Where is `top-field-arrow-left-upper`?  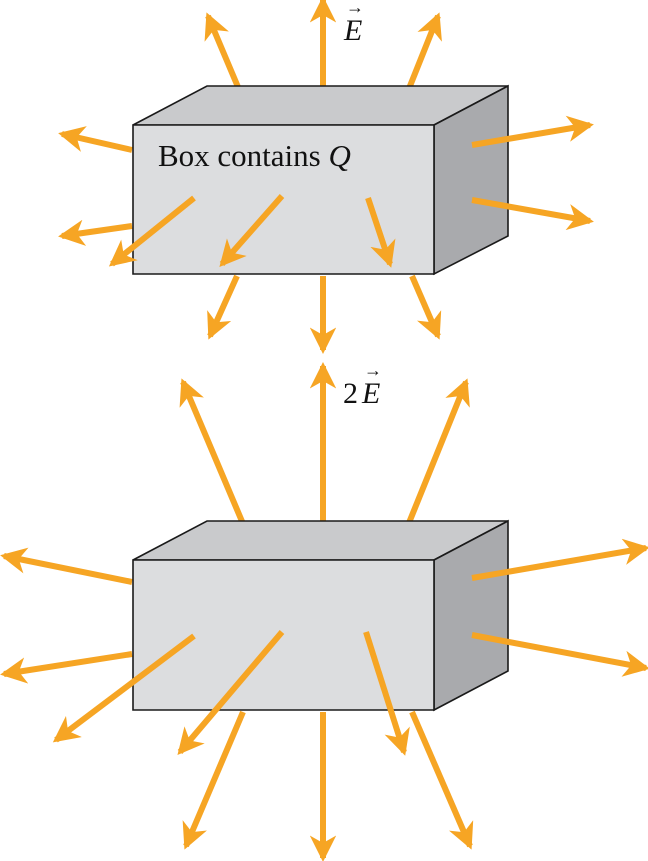 top-field-arrow-left-upper is located at coordinates (95, 139).